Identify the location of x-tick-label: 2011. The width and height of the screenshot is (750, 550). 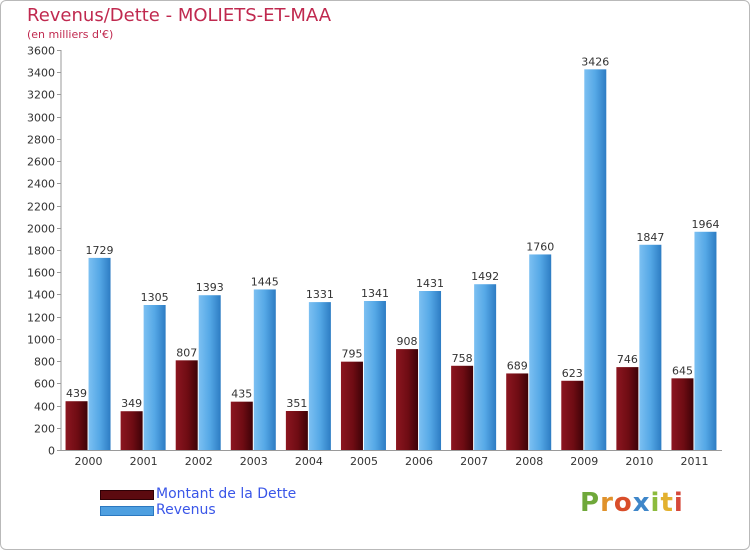
(694, 461).